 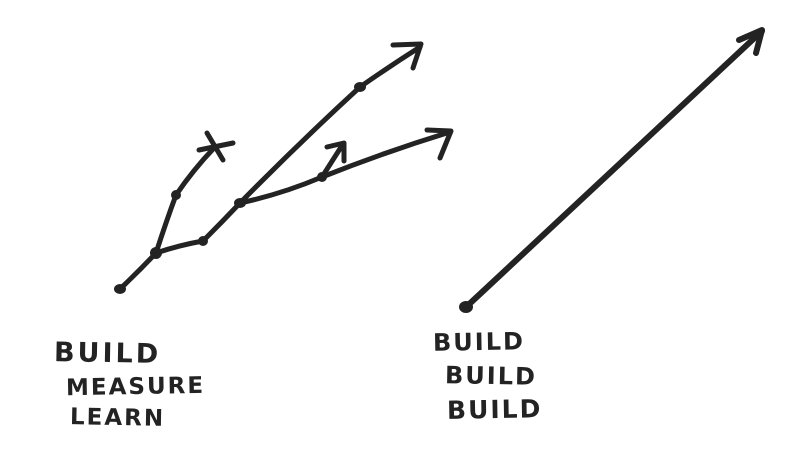 What do you see at coordinates (117, 418) in the screenshot?
I see `caption-learn: LEARN` at bounding box center [117, 418].